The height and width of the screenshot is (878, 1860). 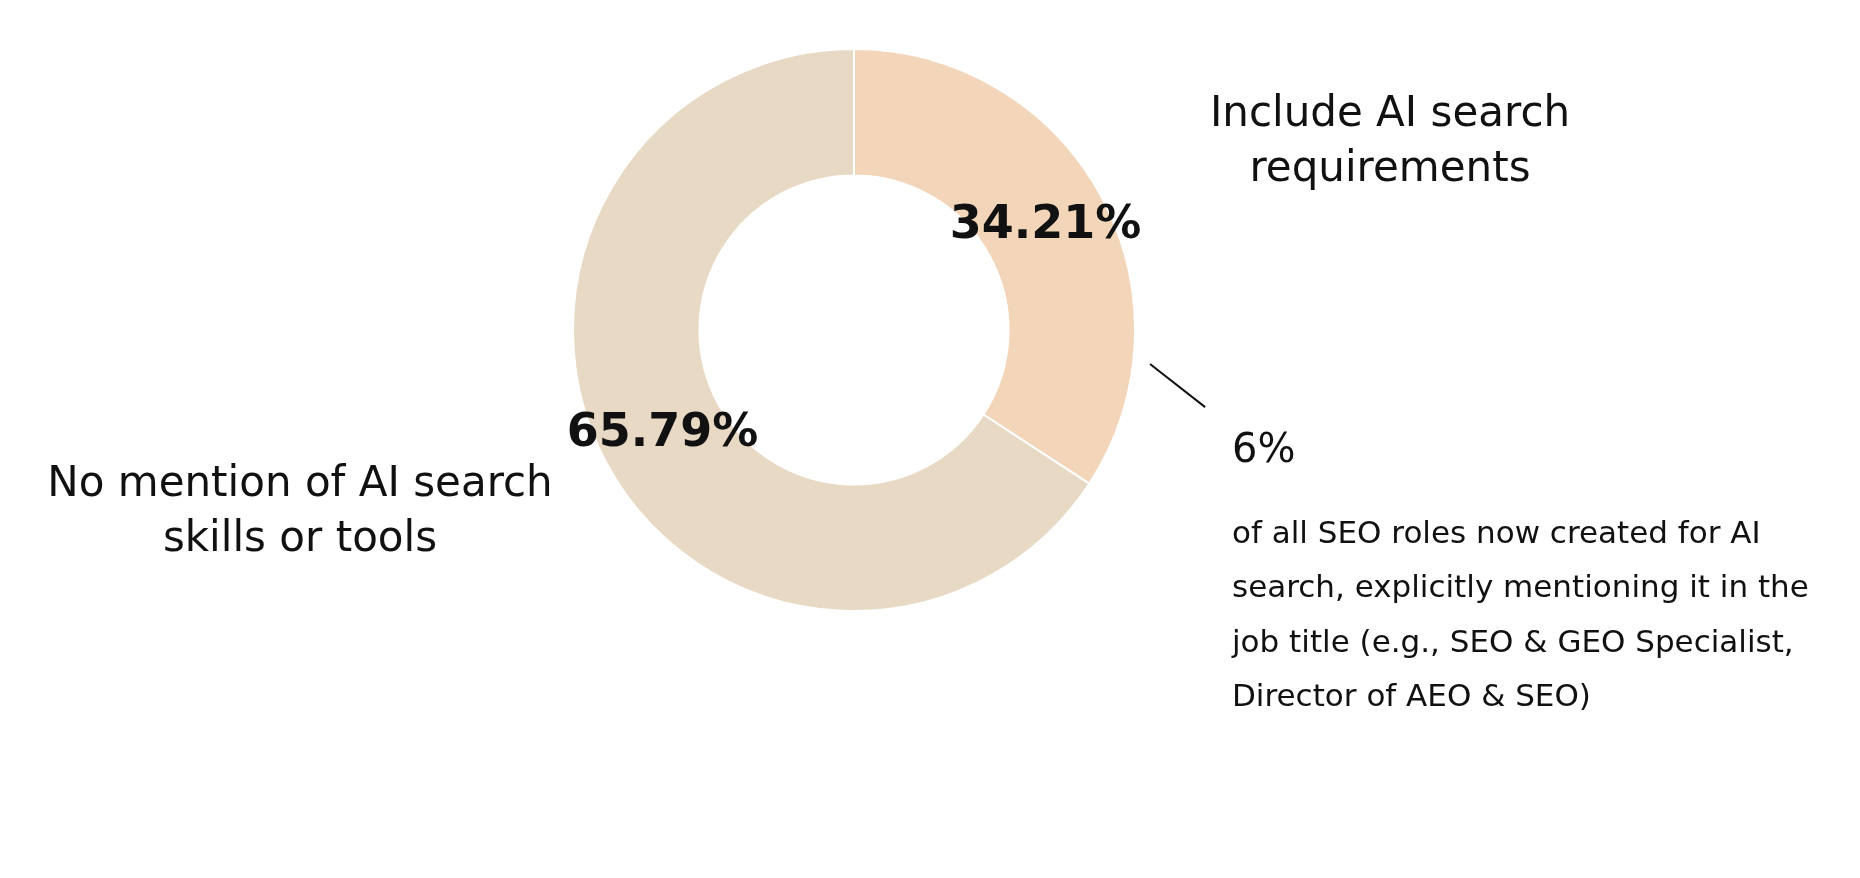 I want to click on data-label: 34.21%, so click(x=1045, y=222).